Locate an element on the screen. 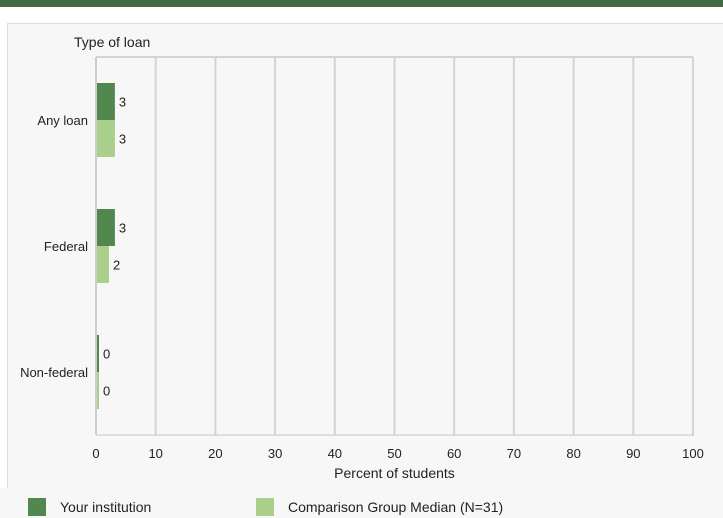  x-tick-label-90: 90 is located at coordinates (633, 453).